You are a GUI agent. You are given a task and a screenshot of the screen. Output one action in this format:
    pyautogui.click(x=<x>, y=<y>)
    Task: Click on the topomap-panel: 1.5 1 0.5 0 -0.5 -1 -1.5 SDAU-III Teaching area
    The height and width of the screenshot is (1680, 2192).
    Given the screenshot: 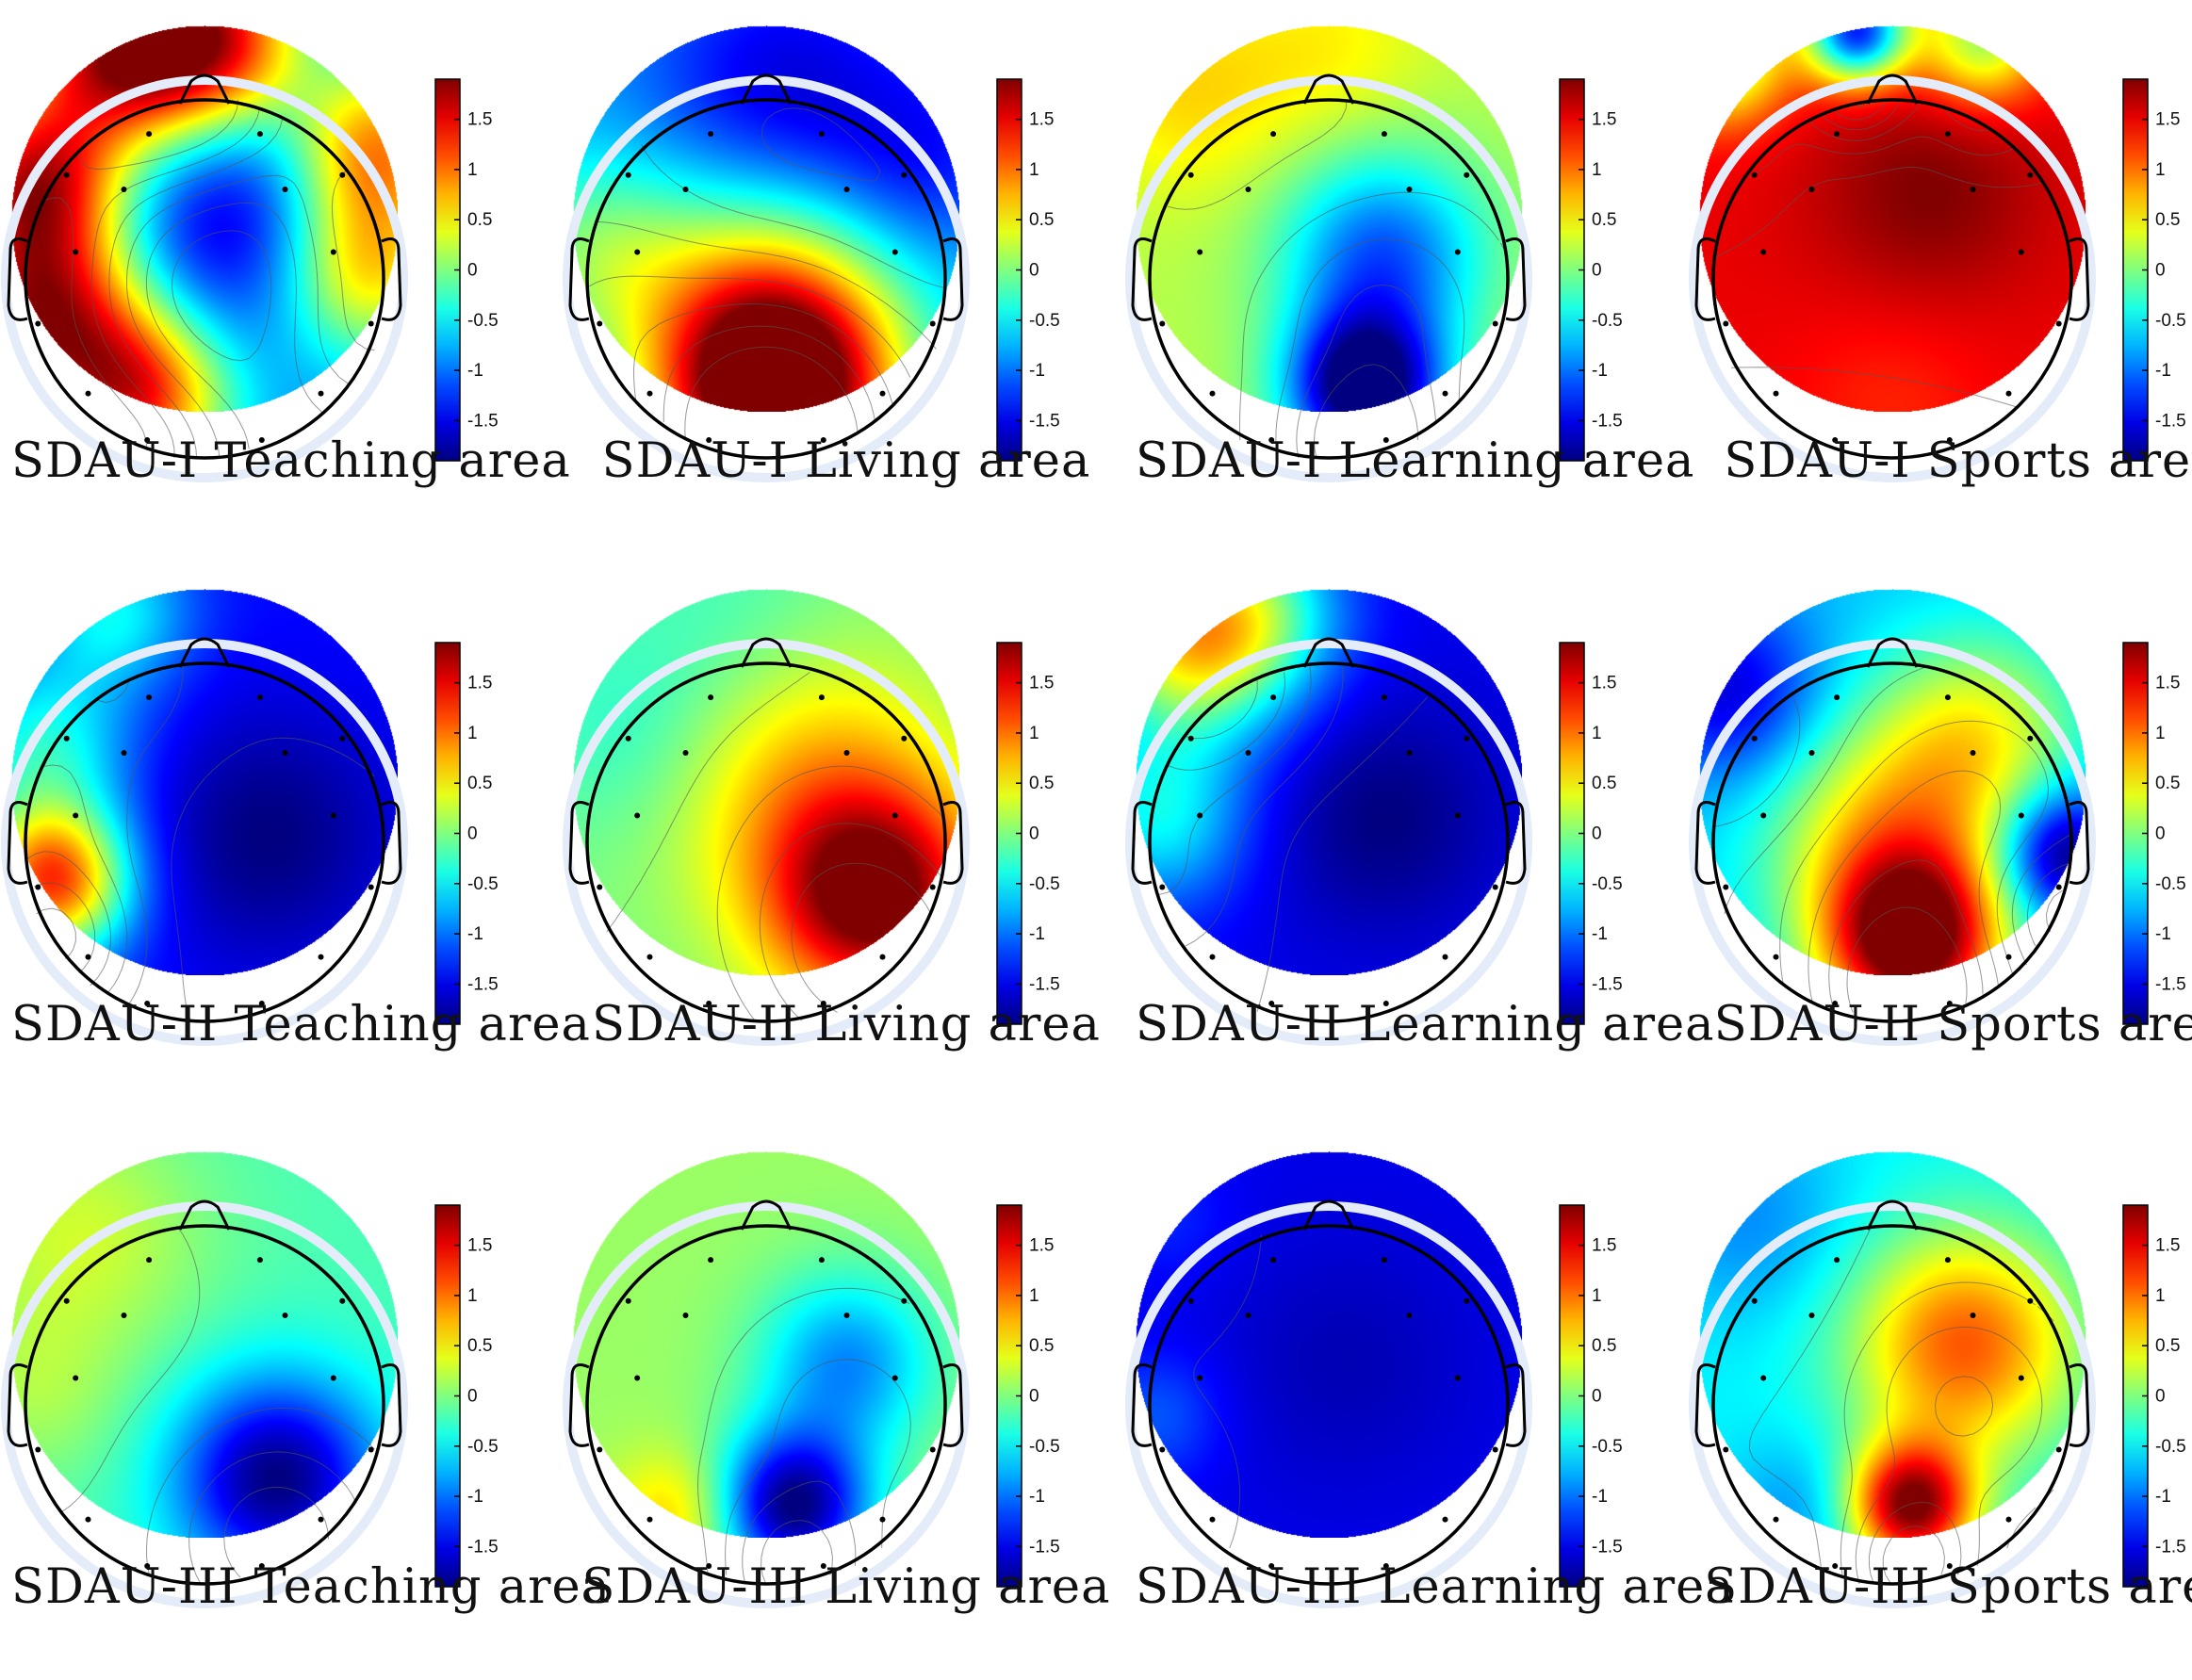 What is the action you would take?
    pyautogui.click(x=305, y=1407)
    